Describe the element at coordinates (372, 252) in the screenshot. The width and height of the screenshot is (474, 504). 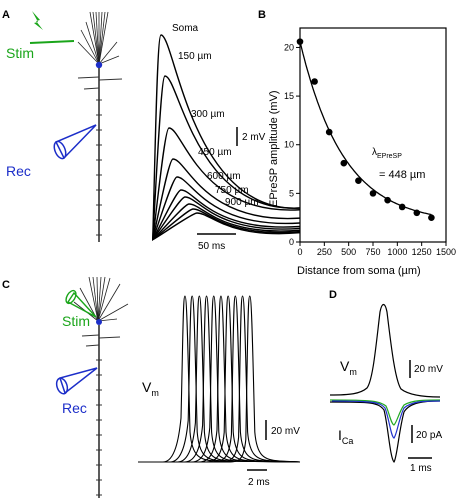
I see `x-tick-label-3: 750` at that location.